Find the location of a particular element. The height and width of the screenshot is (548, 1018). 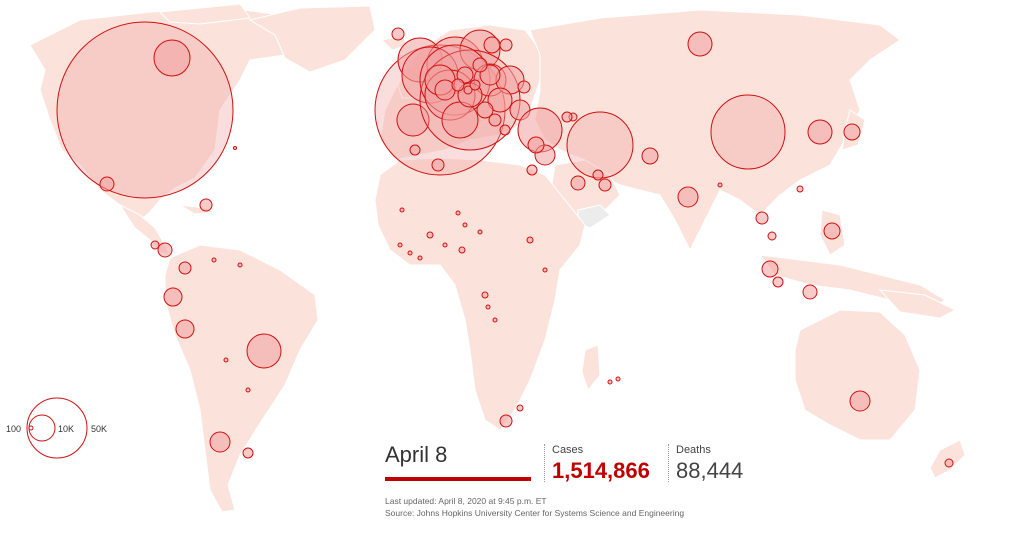

africa is located at coordinates (480, 294).